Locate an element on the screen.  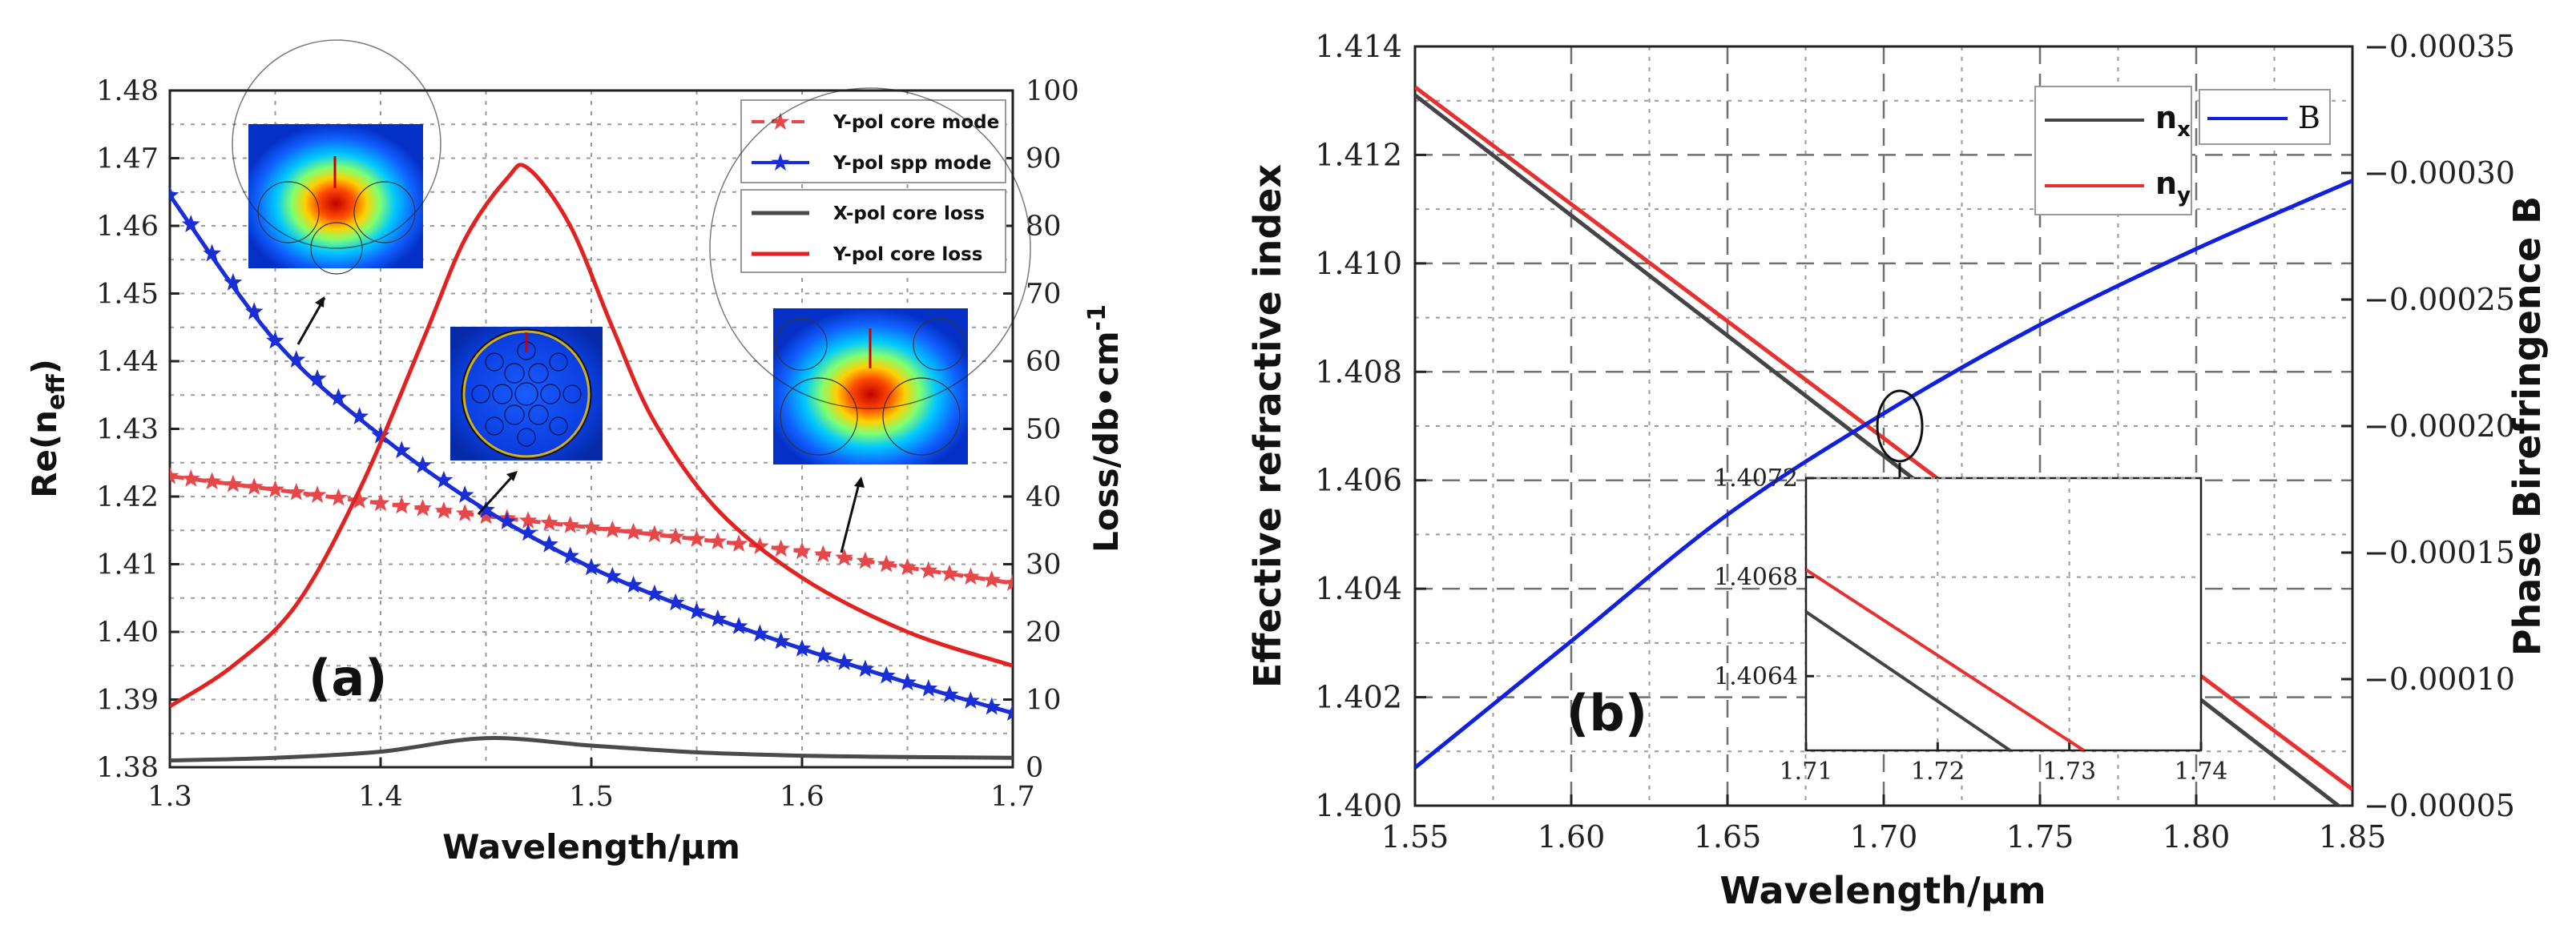
y-left-tick-label: 1.402 is located at coordinates (1358, 697).